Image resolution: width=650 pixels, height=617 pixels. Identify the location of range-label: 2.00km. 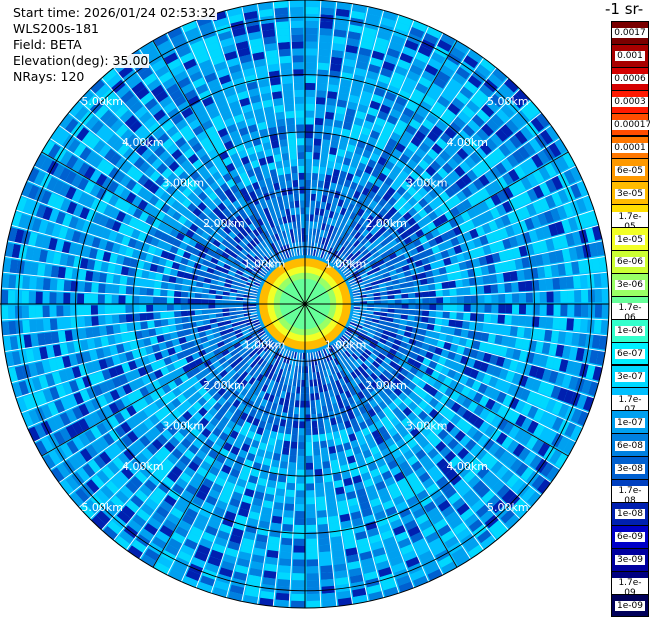
(386, 385).